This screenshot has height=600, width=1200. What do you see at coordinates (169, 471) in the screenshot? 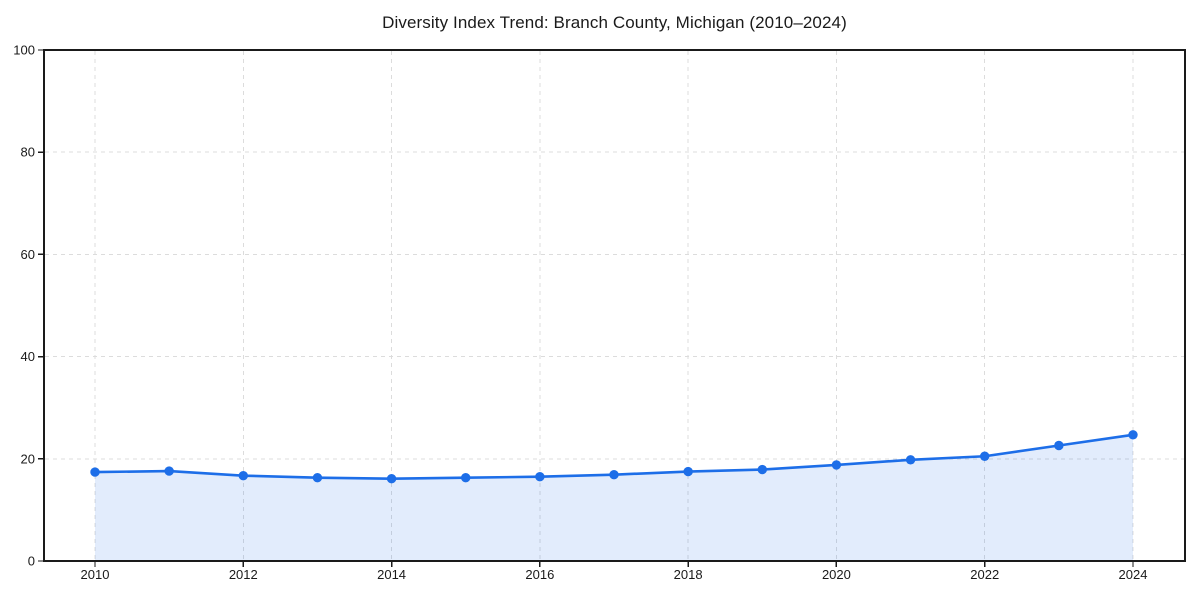
I see `data-point-2011` at bounding box center [169, 471].